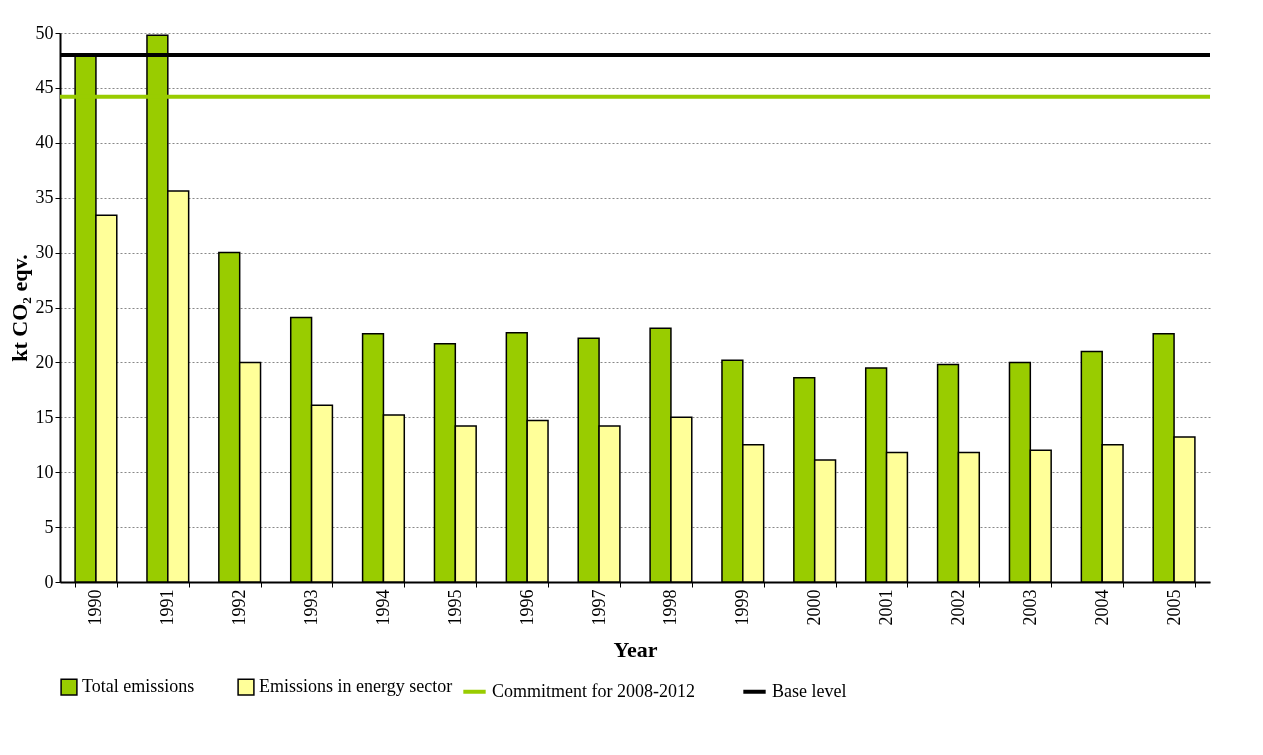 Image resolution: width=1263 pixels, height=755 pixels. Describe the element at coordinates (742, 607) in the screenshot. I see `x-tick-label: 1999` at that location.